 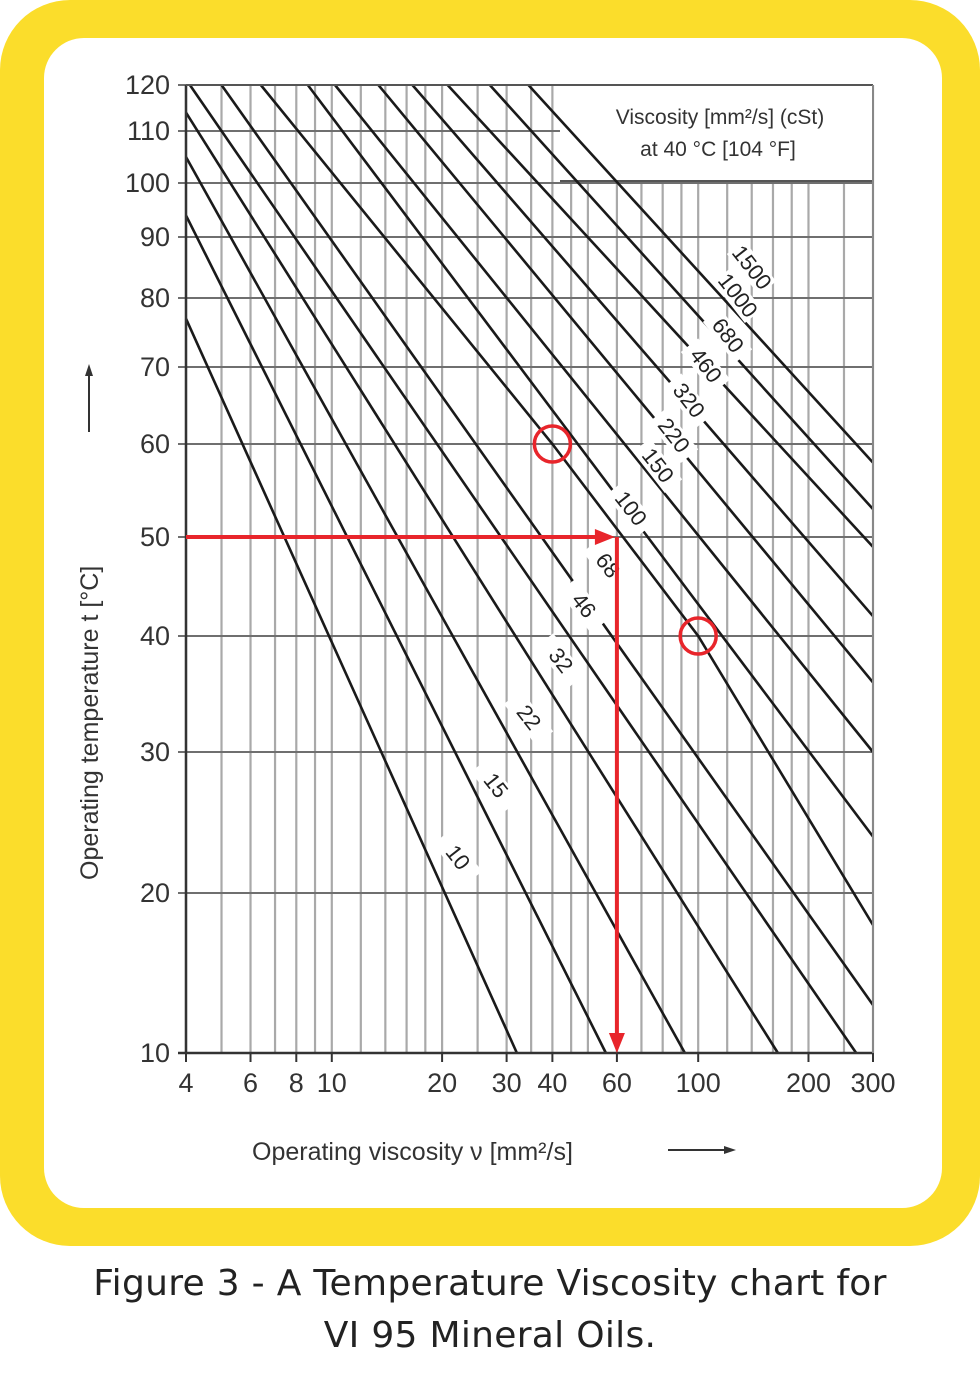 What do you see at coordinates (296, 1083) in the screenshot?
I see `x-tick-label: 8` at bounding box center [296, 1083].